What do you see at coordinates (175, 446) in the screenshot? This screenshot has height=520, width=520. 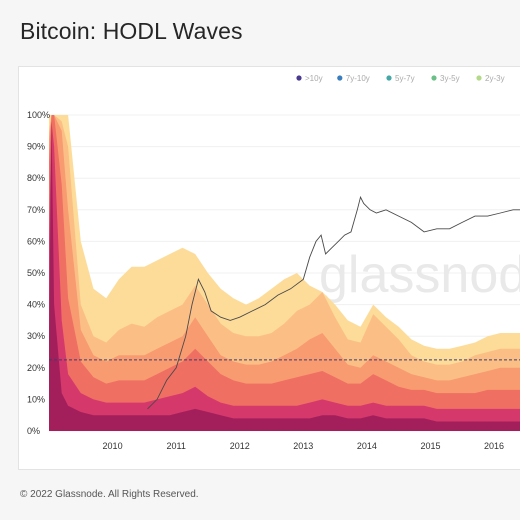 I see `x-tick-label: 2011` at bounding box center [175, 446].